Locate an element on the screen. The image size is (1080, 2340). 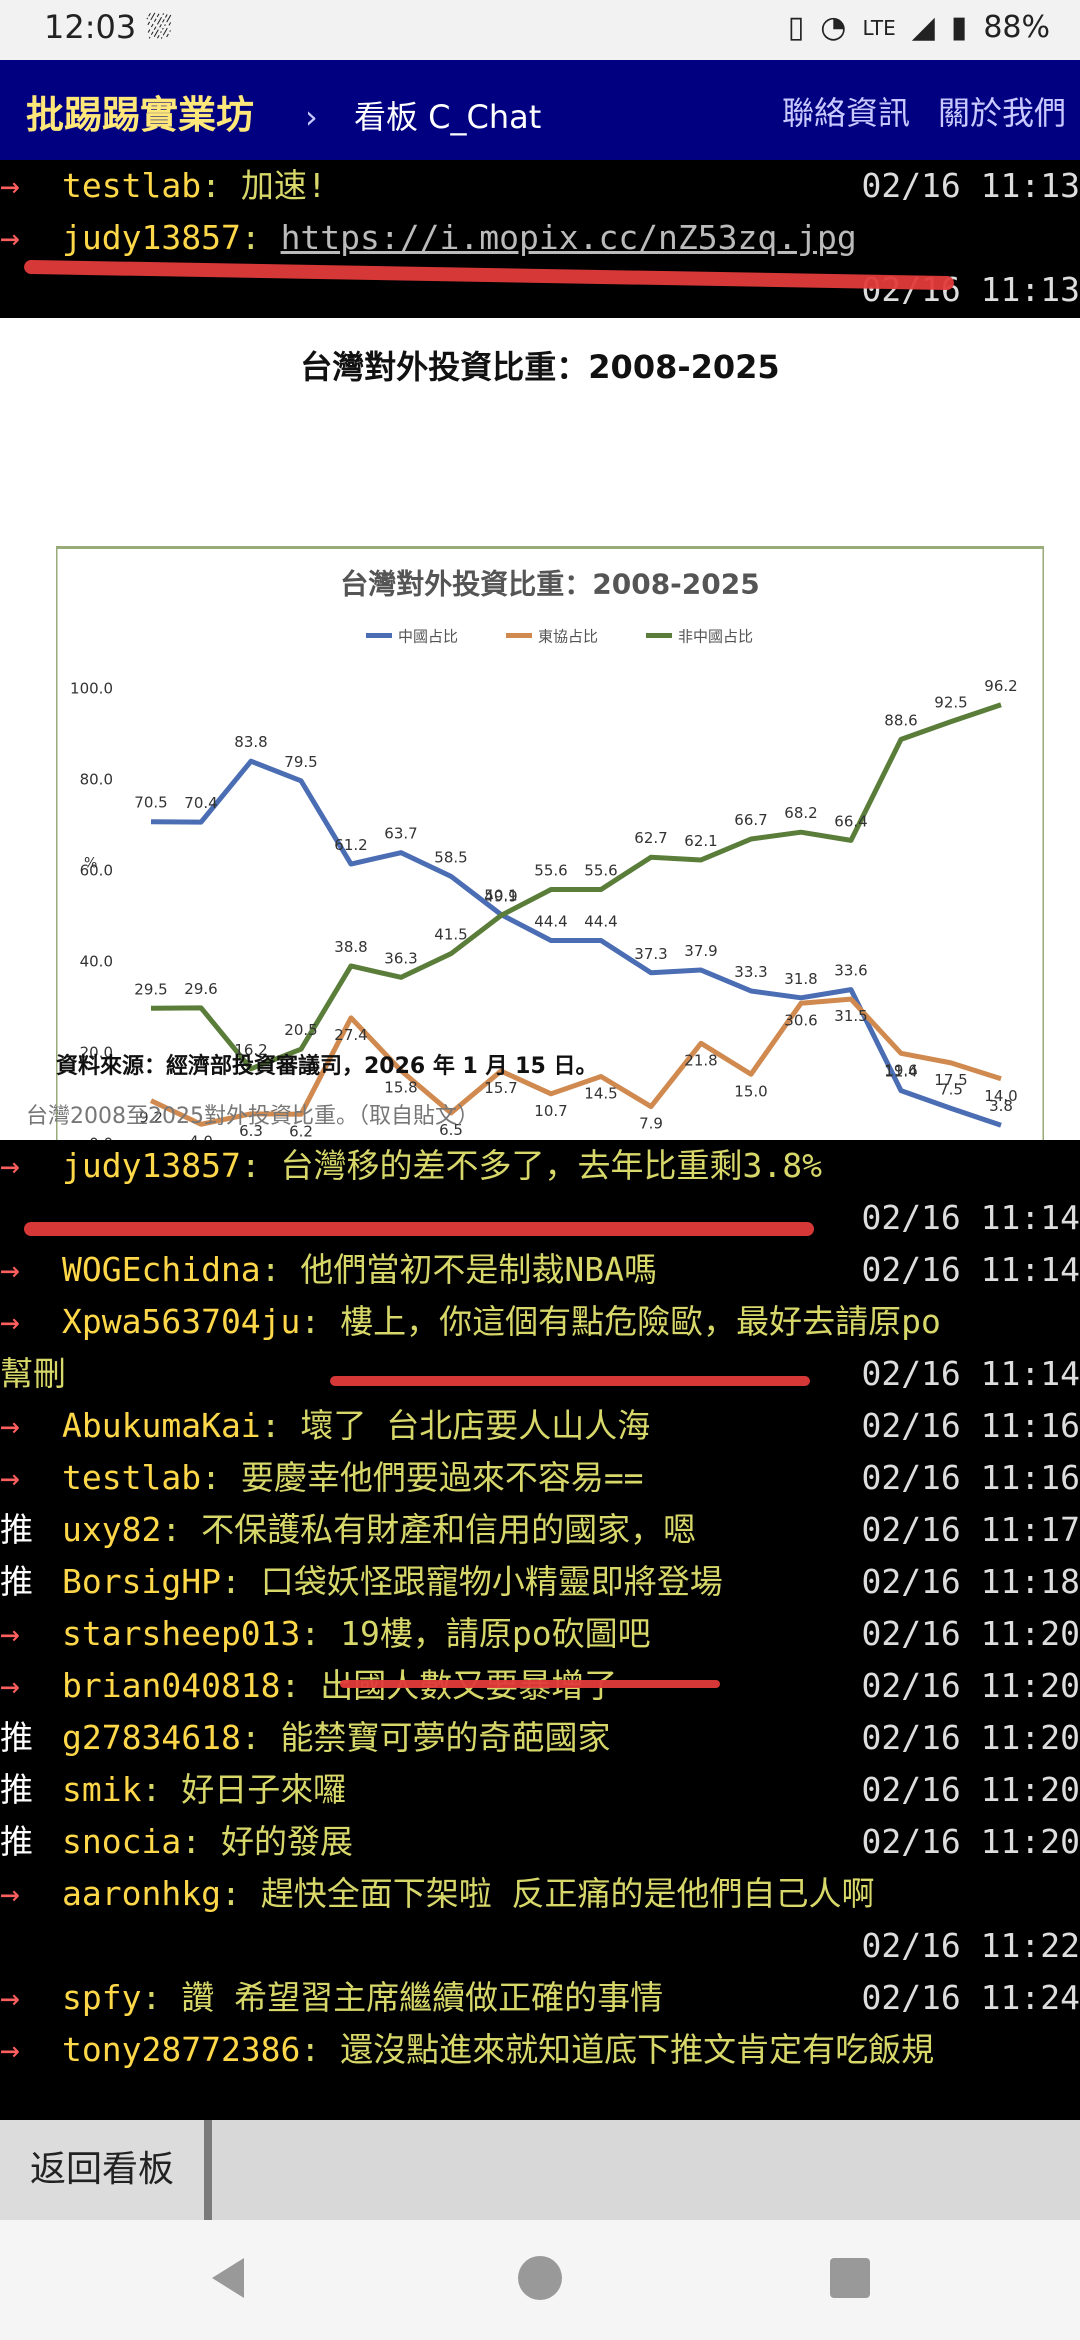
data-label: 19.6 is located at coordinates (900, 1070).